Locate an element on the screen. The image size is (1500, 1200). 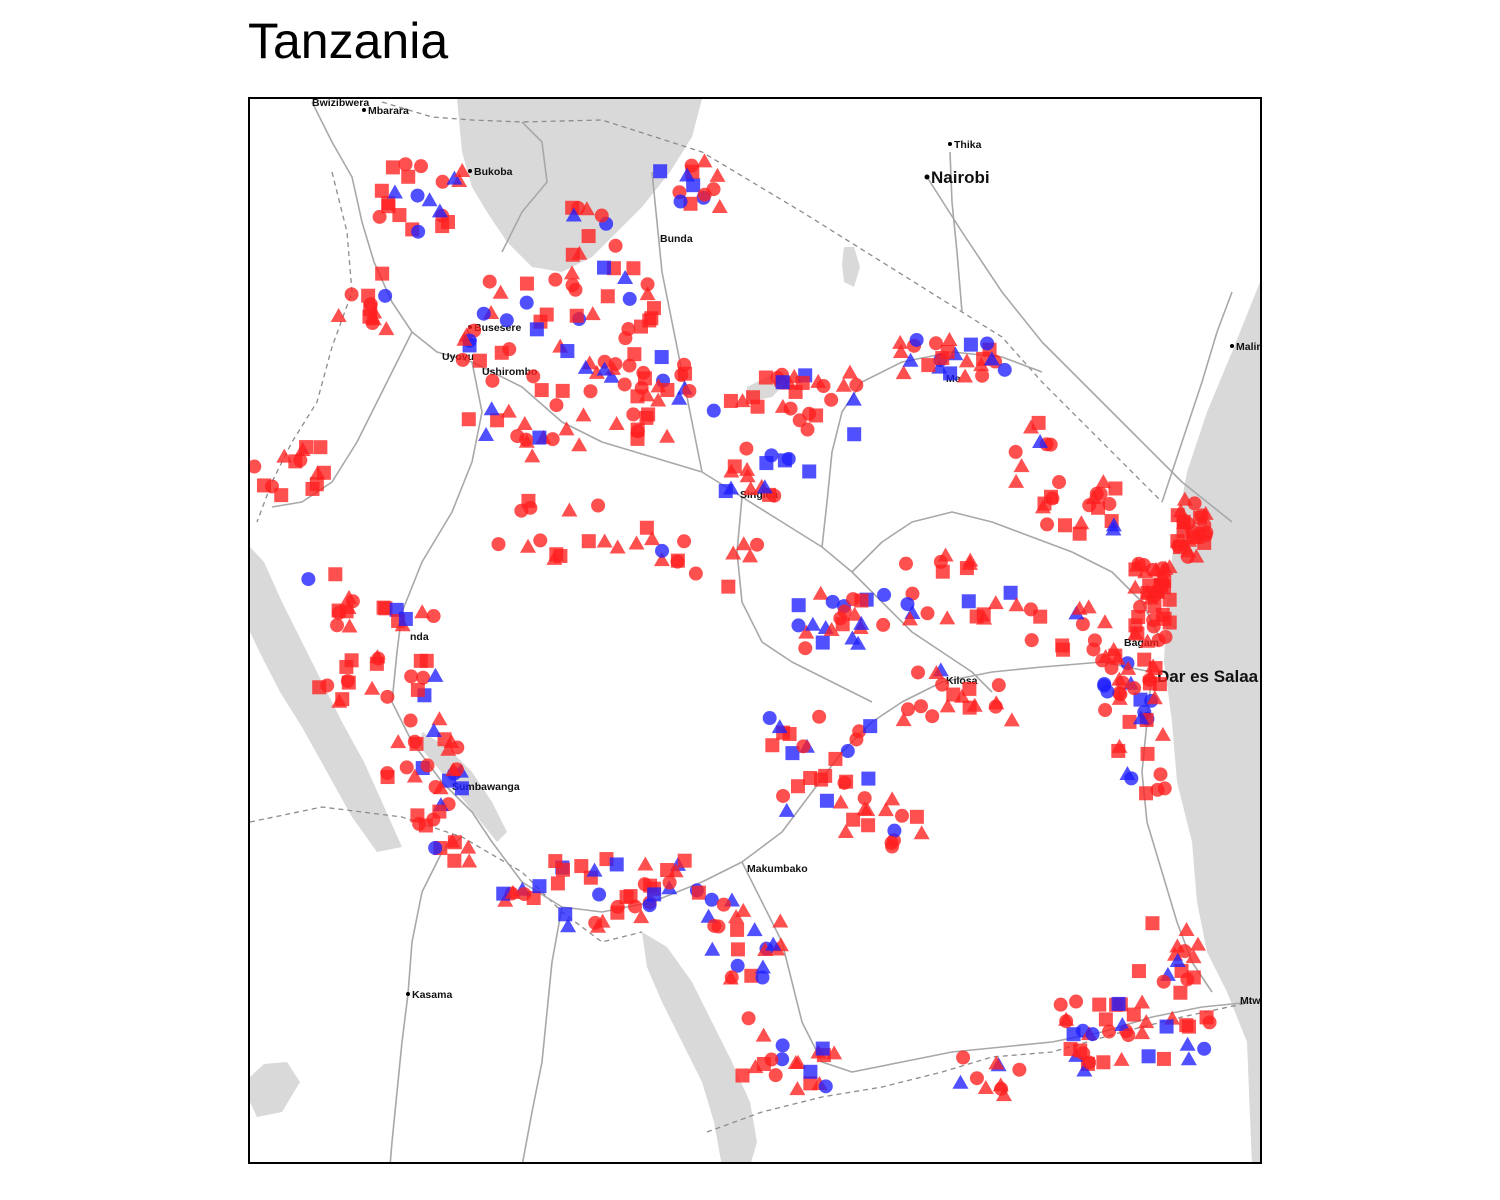
city-bwizibwera: Bwizibwera is located at coordinates (340, 104).